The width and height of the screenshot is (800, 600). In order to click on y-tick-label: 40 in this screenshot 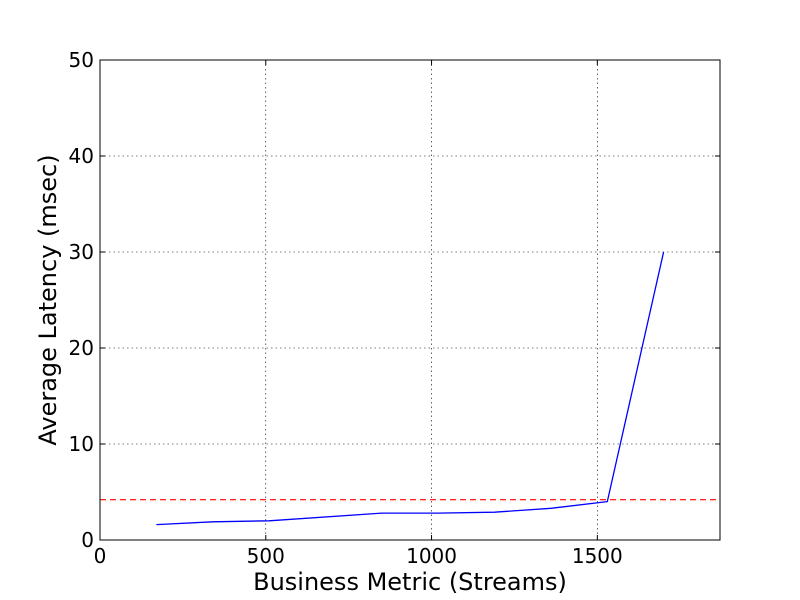, I will do `click(81, 156)`.